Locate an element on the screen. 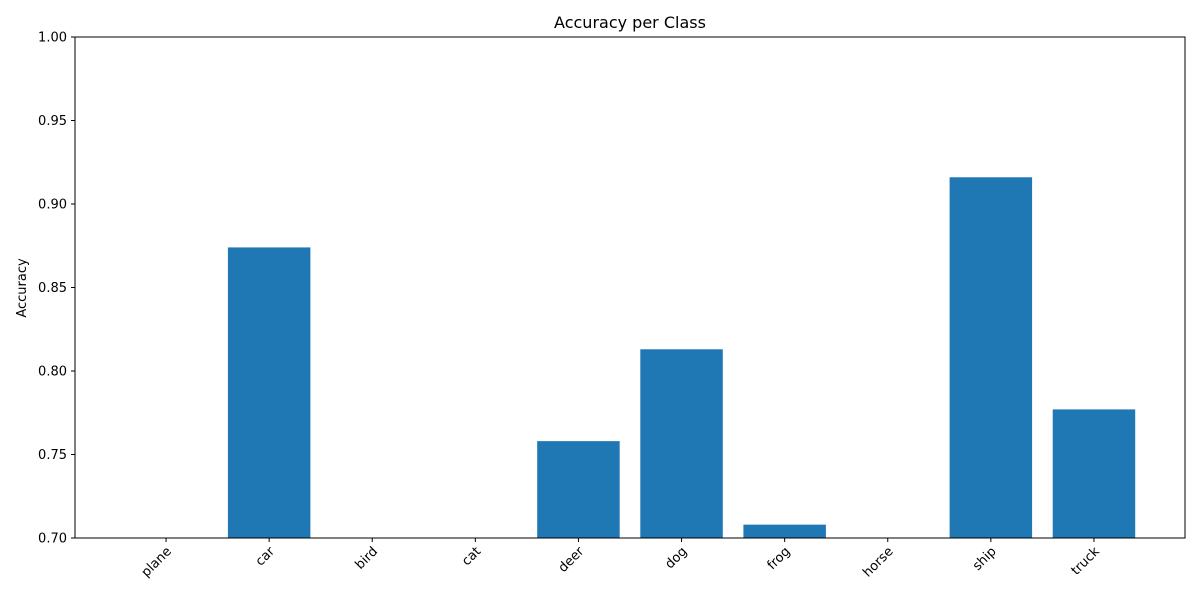 Image resolution: width=1200 pixels, height=600 pixels. y-tick-label: 0.90 is located at coordinates (52, 205).